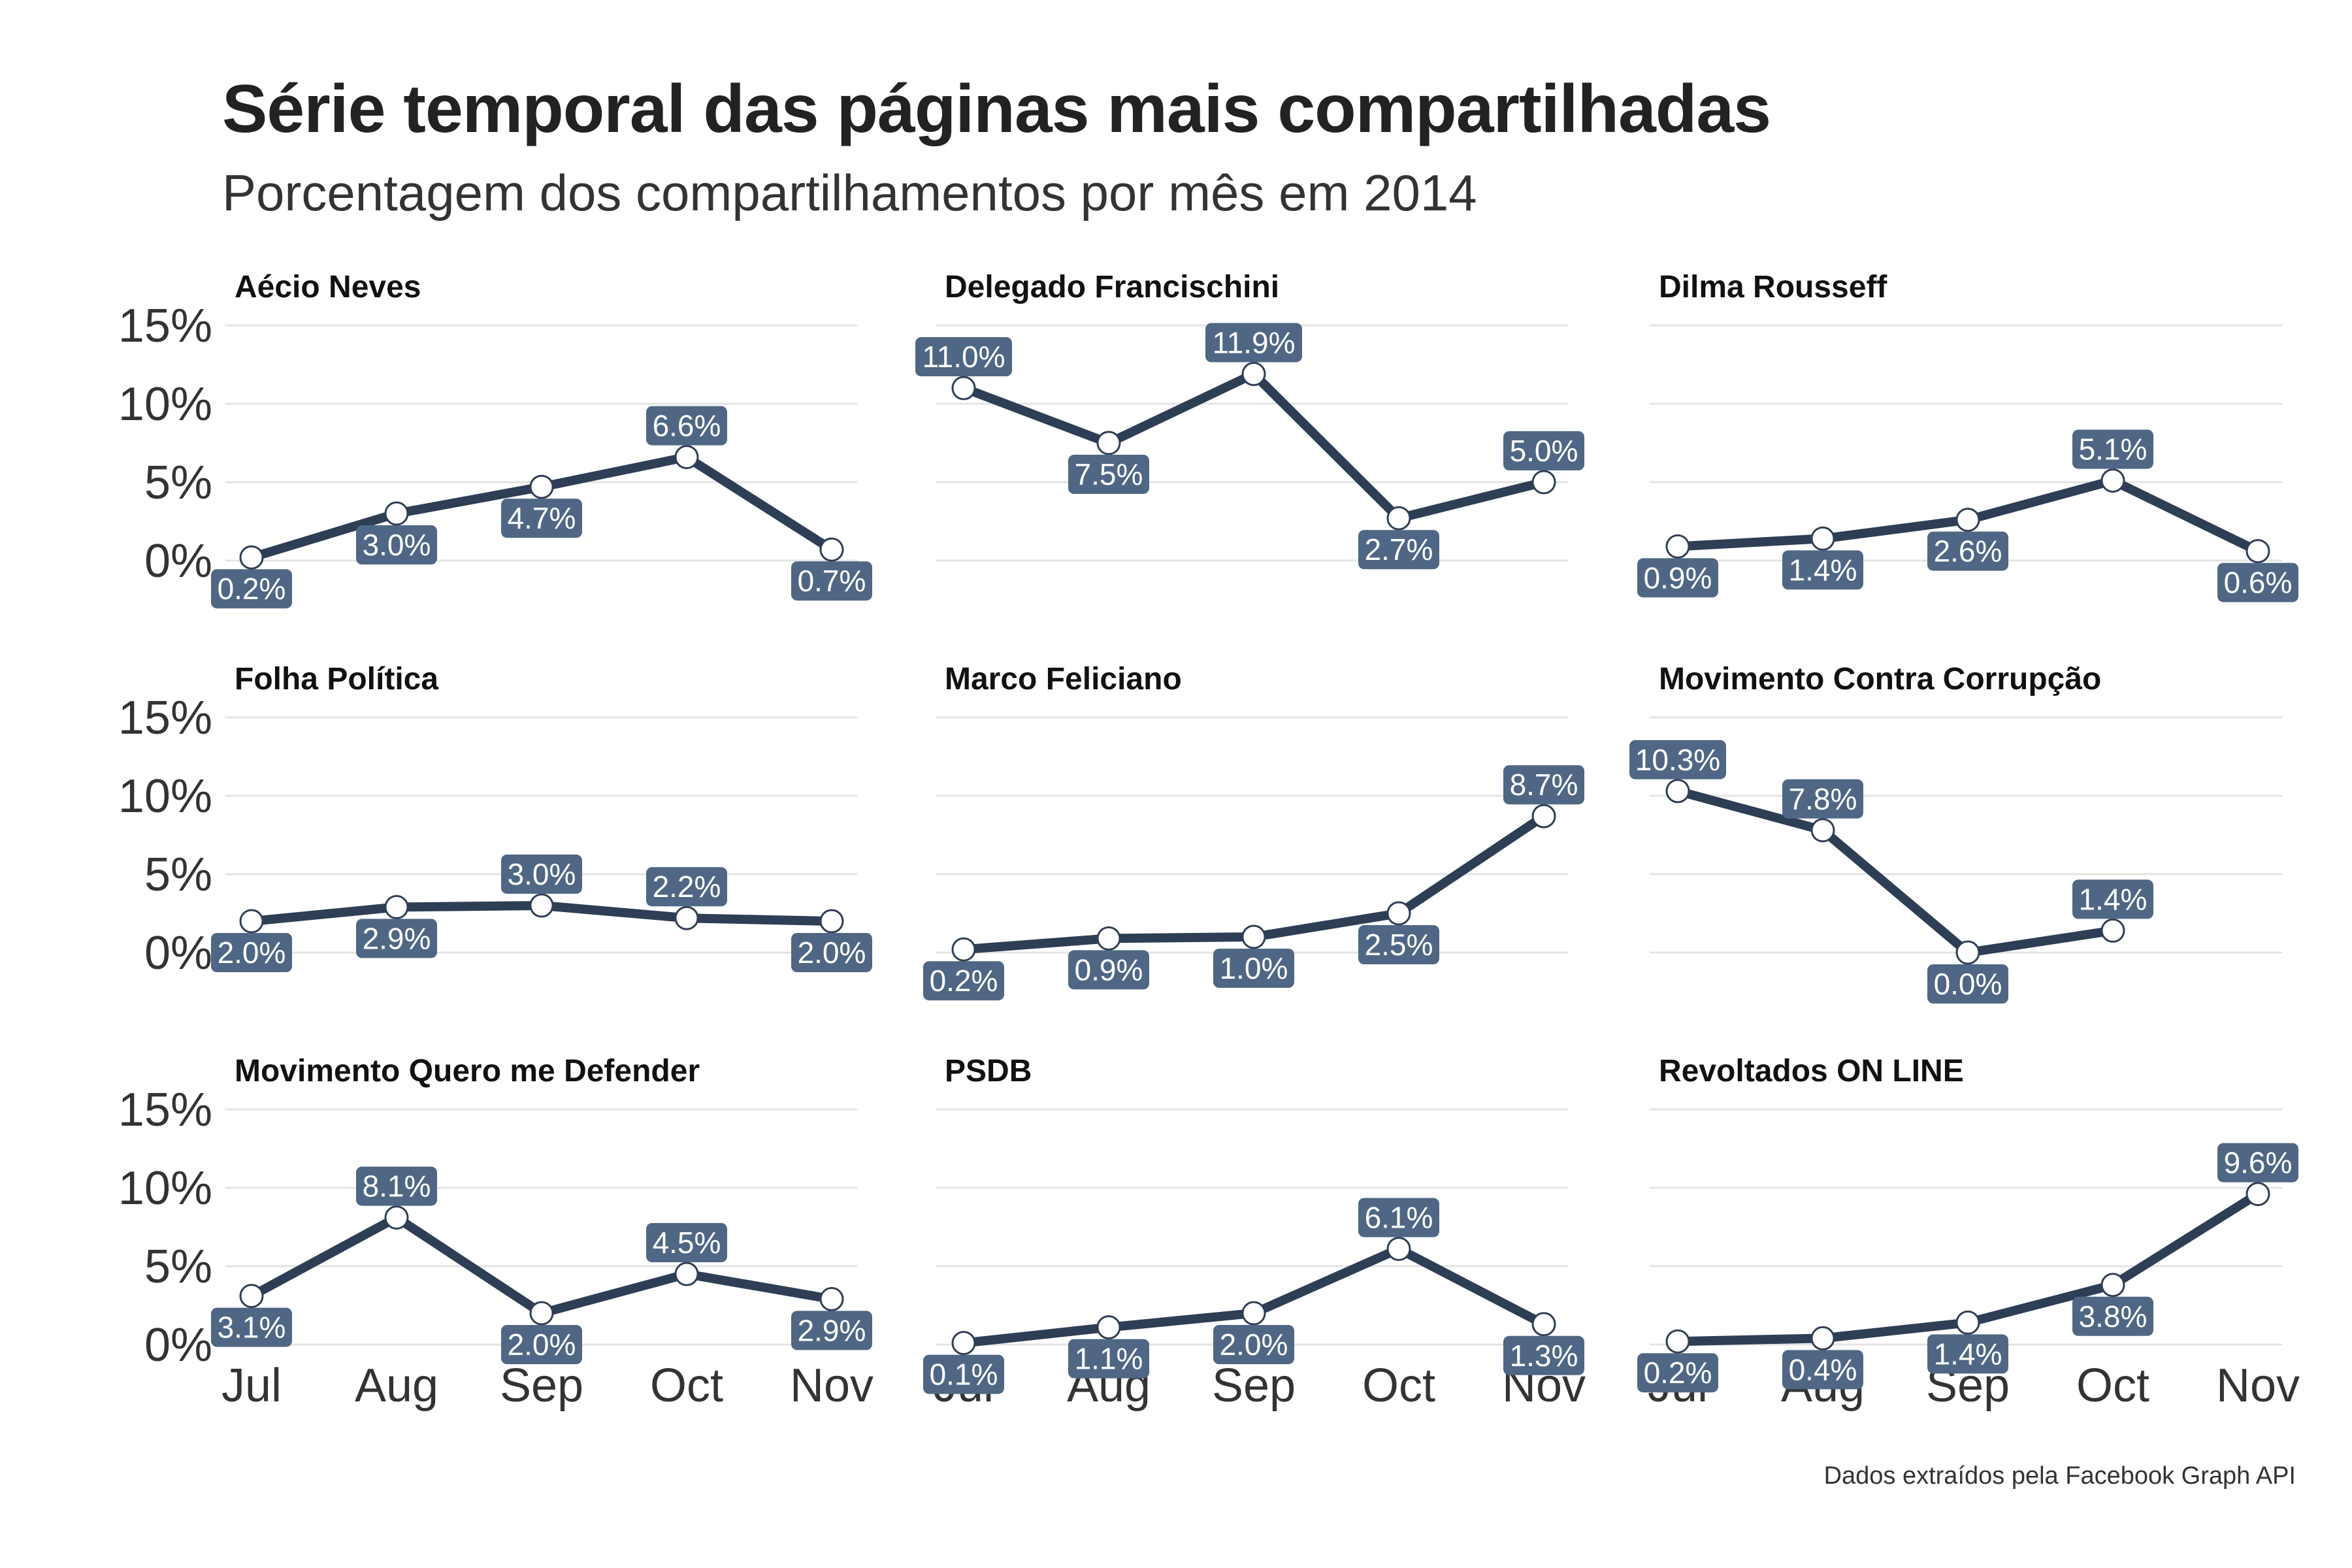 The width and height of the screenshot is (2352, 1568). I want to click on panel-title: Aécio Neves, so click(328, 287).